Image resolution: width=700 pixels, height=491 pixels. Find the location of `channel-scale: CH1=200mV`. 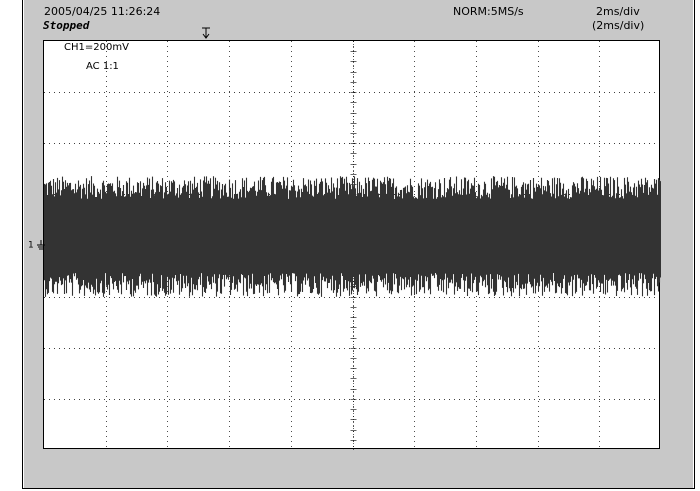

channel-scale: CH1=200mV is located at coordinates (96, 47).